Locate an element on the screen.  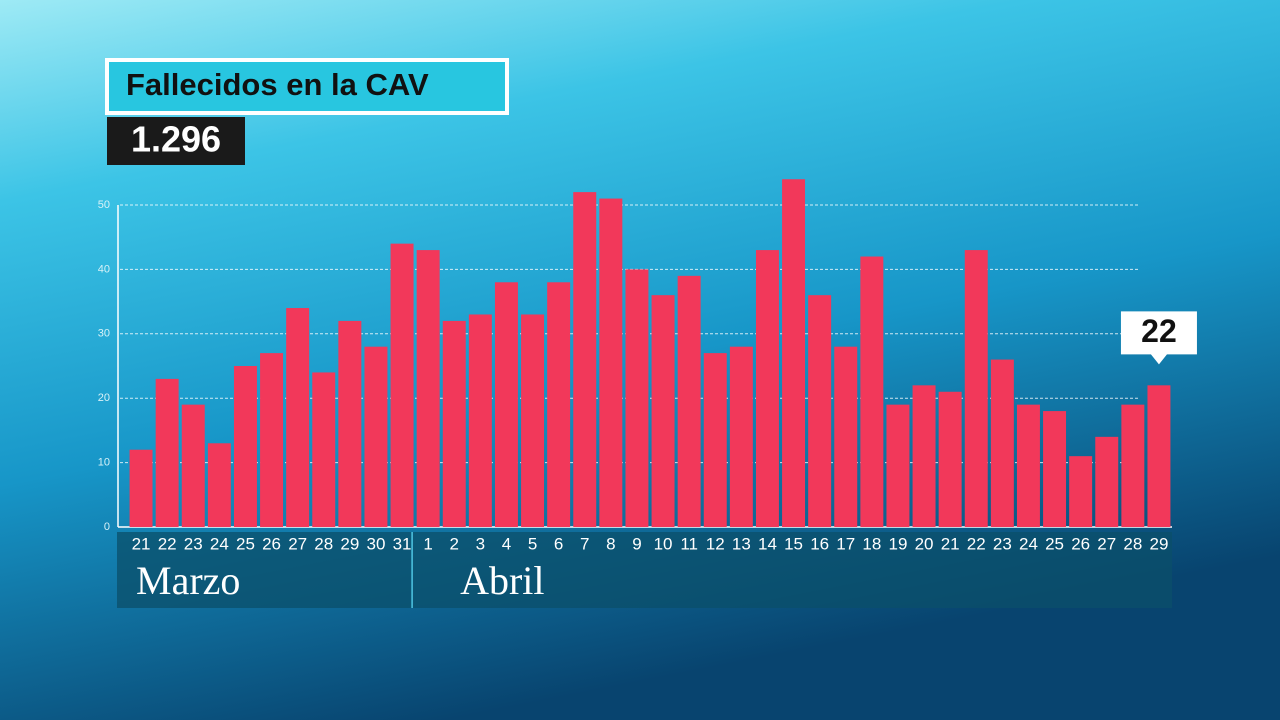
month-label: Abril is located at coordinates (502, 580).